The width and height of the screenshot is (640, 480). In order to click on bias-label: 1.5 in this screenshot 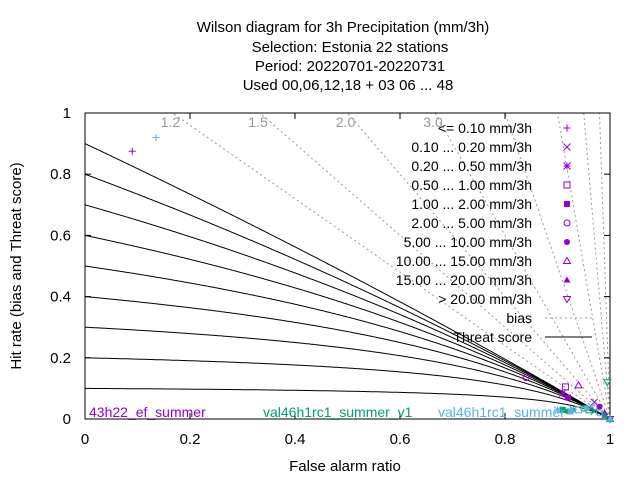, I will do `click(258, 122)`.